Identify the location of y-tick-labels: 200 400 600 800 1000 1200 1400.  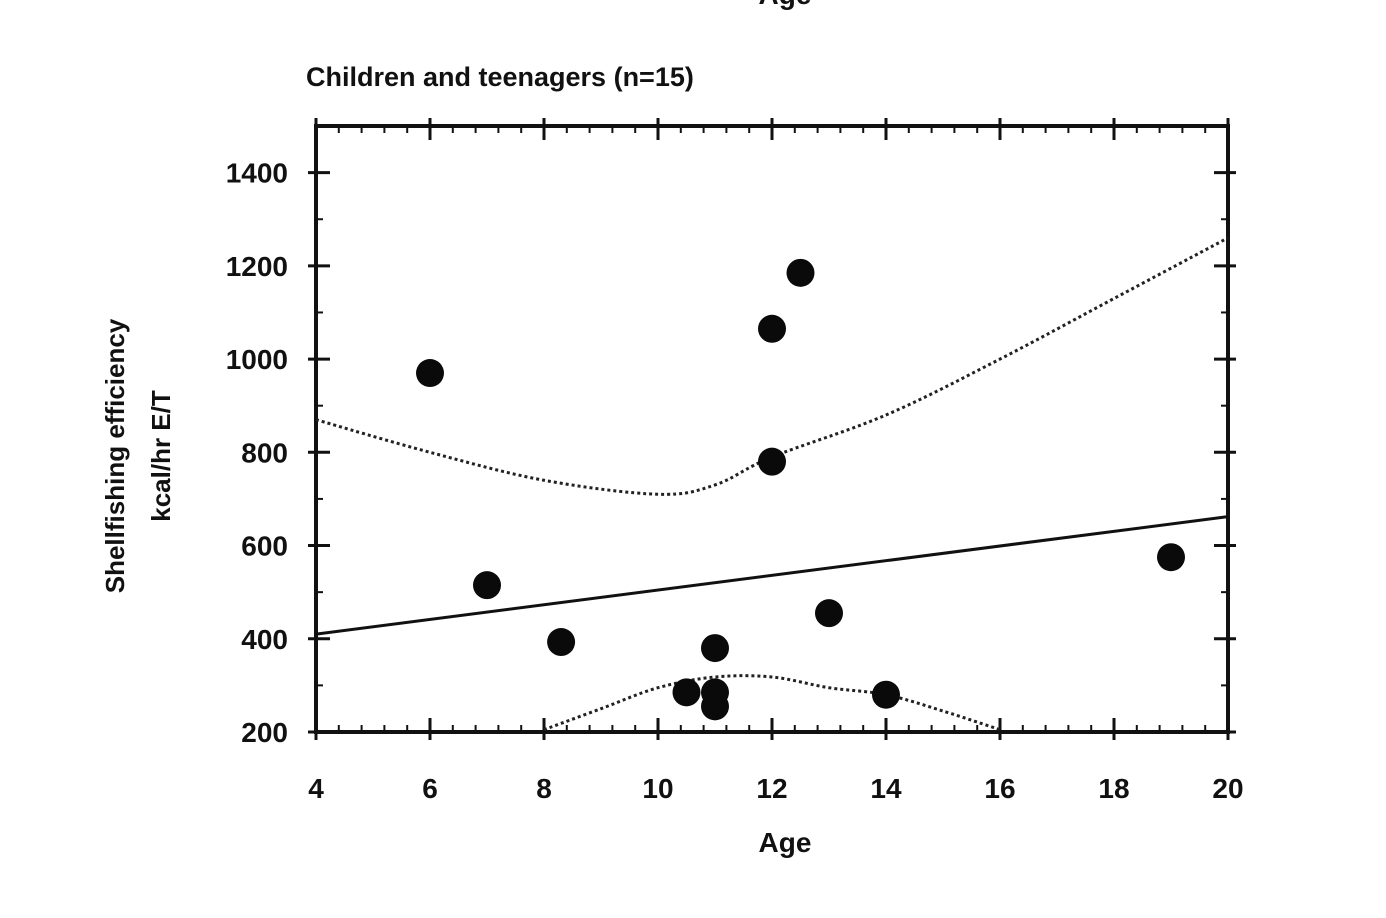
(257, 453).